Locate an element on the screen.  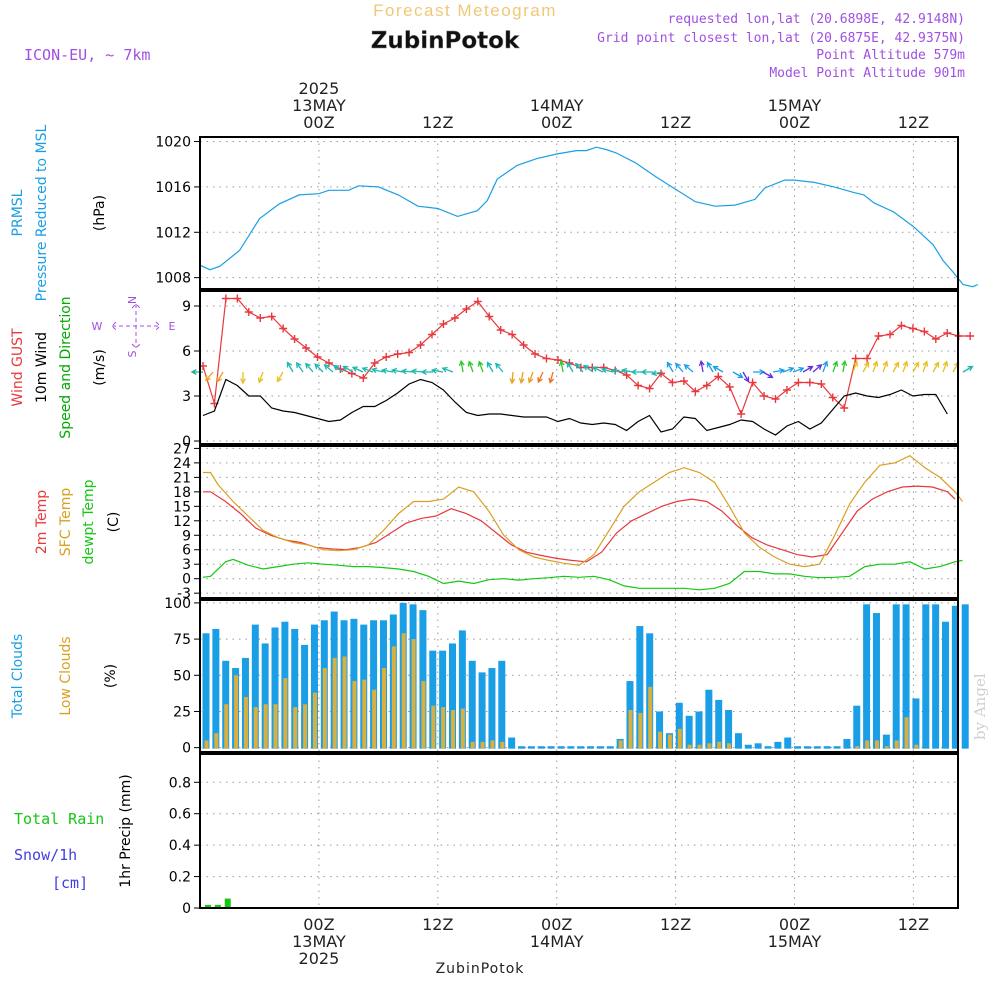
requested-point: requested lon,lat (20.6898E, 42.9148N) is located at coordinates (816, 19).